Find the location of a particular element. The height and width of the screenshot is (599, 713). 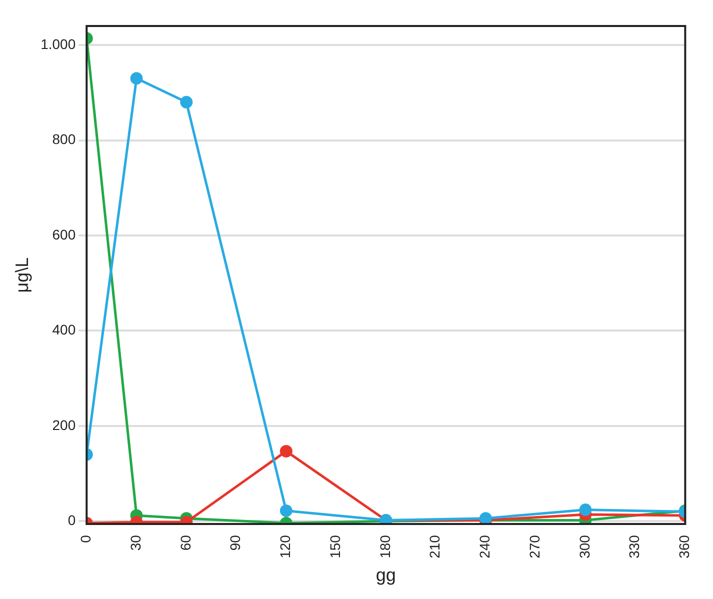

x-tick-label: 0 is located at coordinates (85, 538).